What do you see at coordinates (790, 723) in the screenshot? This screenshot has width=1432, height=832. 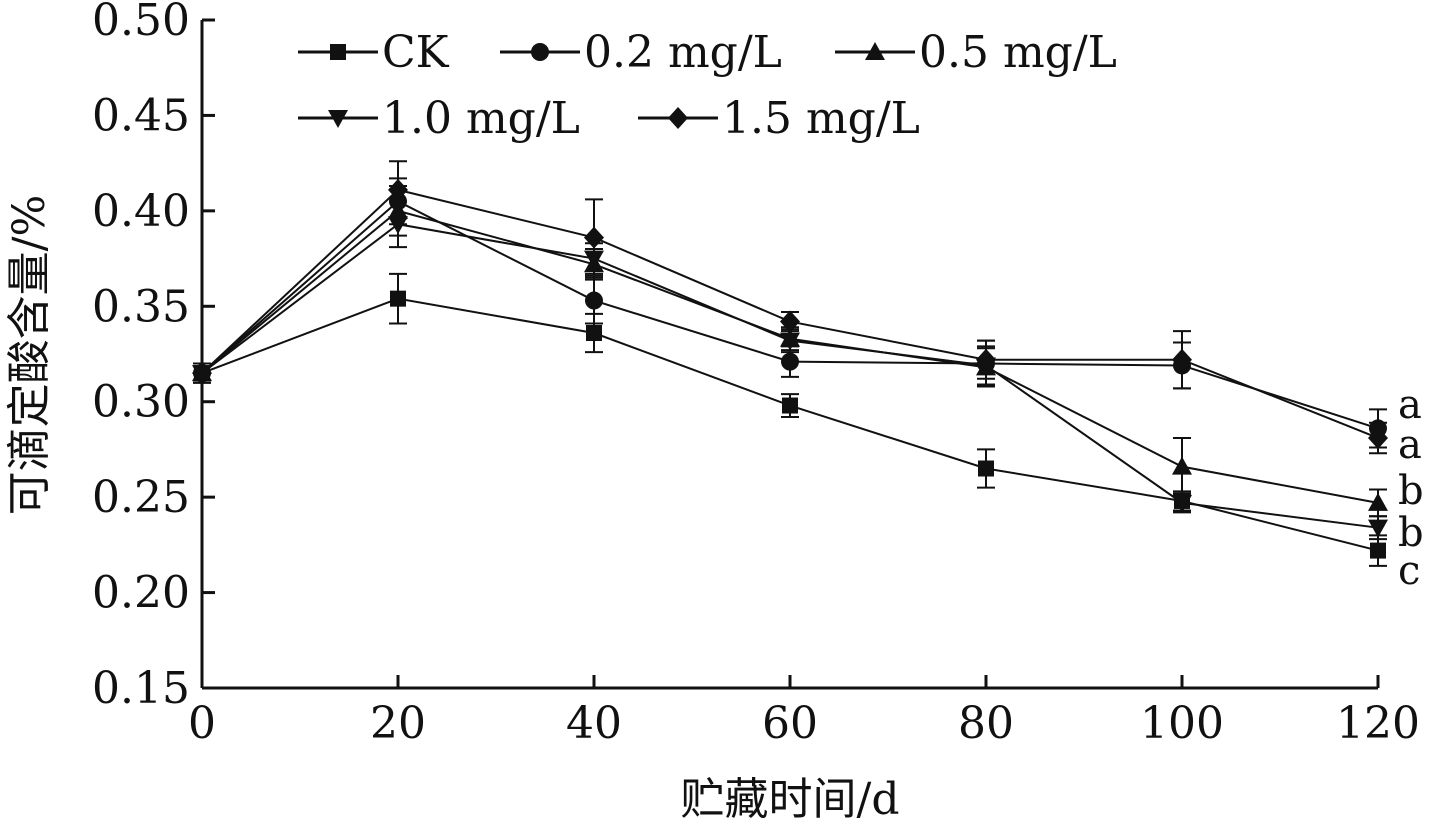 I see `x-tick-label: 60` at bounding box center [790, 723].